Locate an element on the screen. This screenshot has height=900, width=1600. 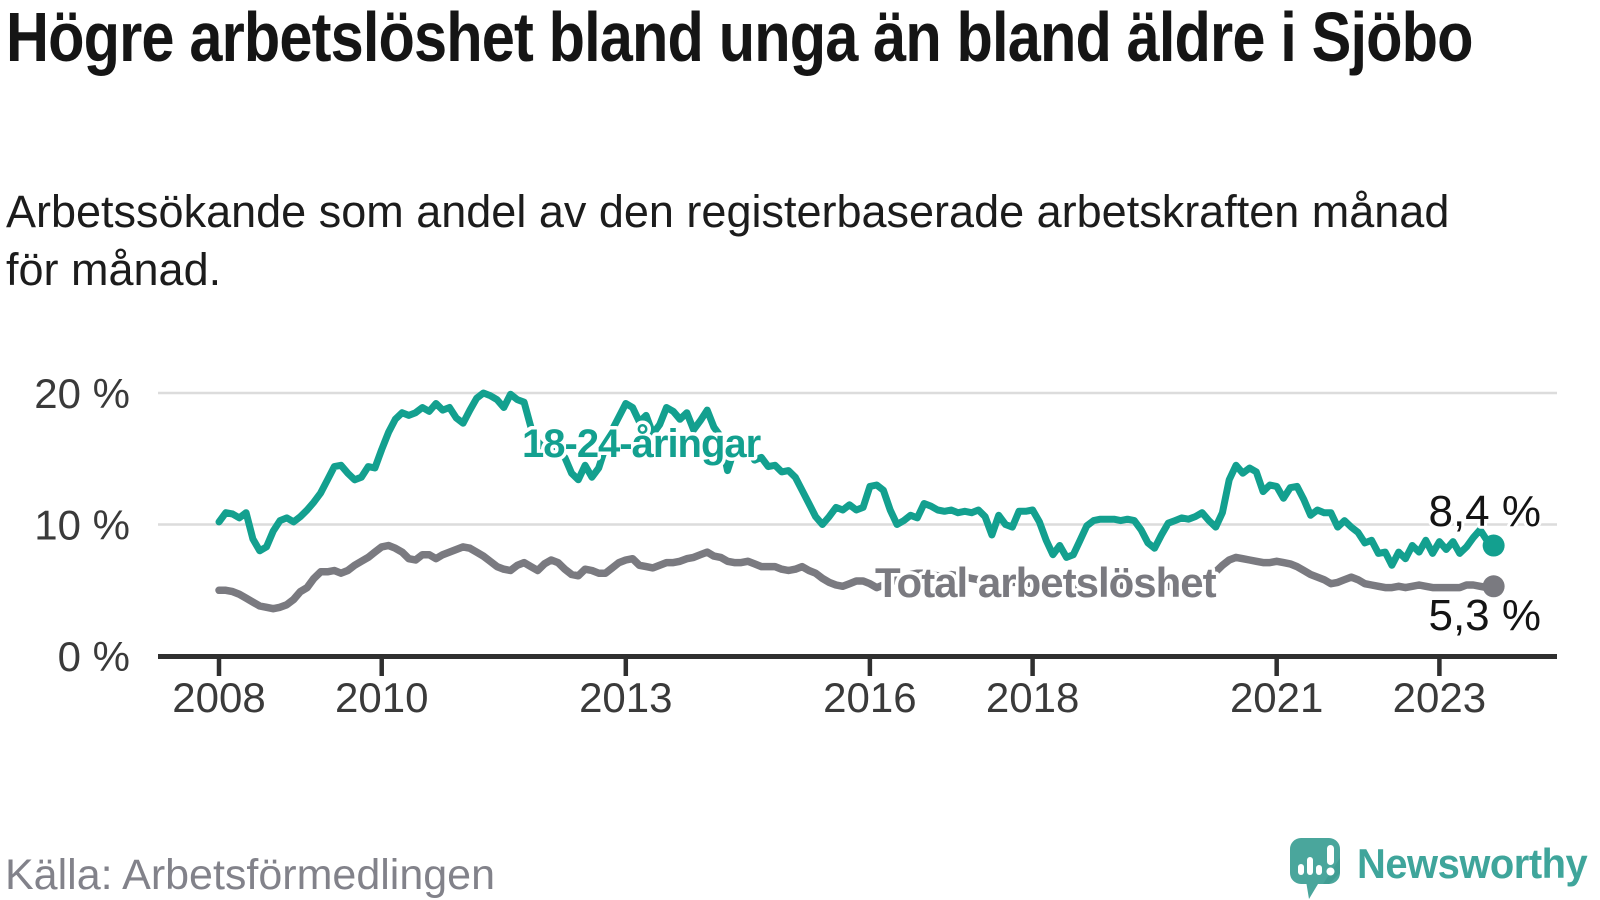
series-total-label: Total arbetslöshet is located at coordinates (1046, 582).